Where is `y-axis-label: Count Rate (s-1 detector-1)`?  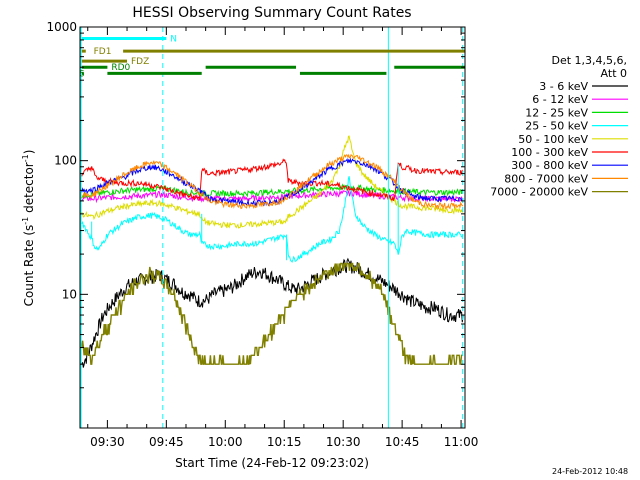 y-axis-label: Count Rate (s-1 detector-1) is located at coordinates (28, 228).